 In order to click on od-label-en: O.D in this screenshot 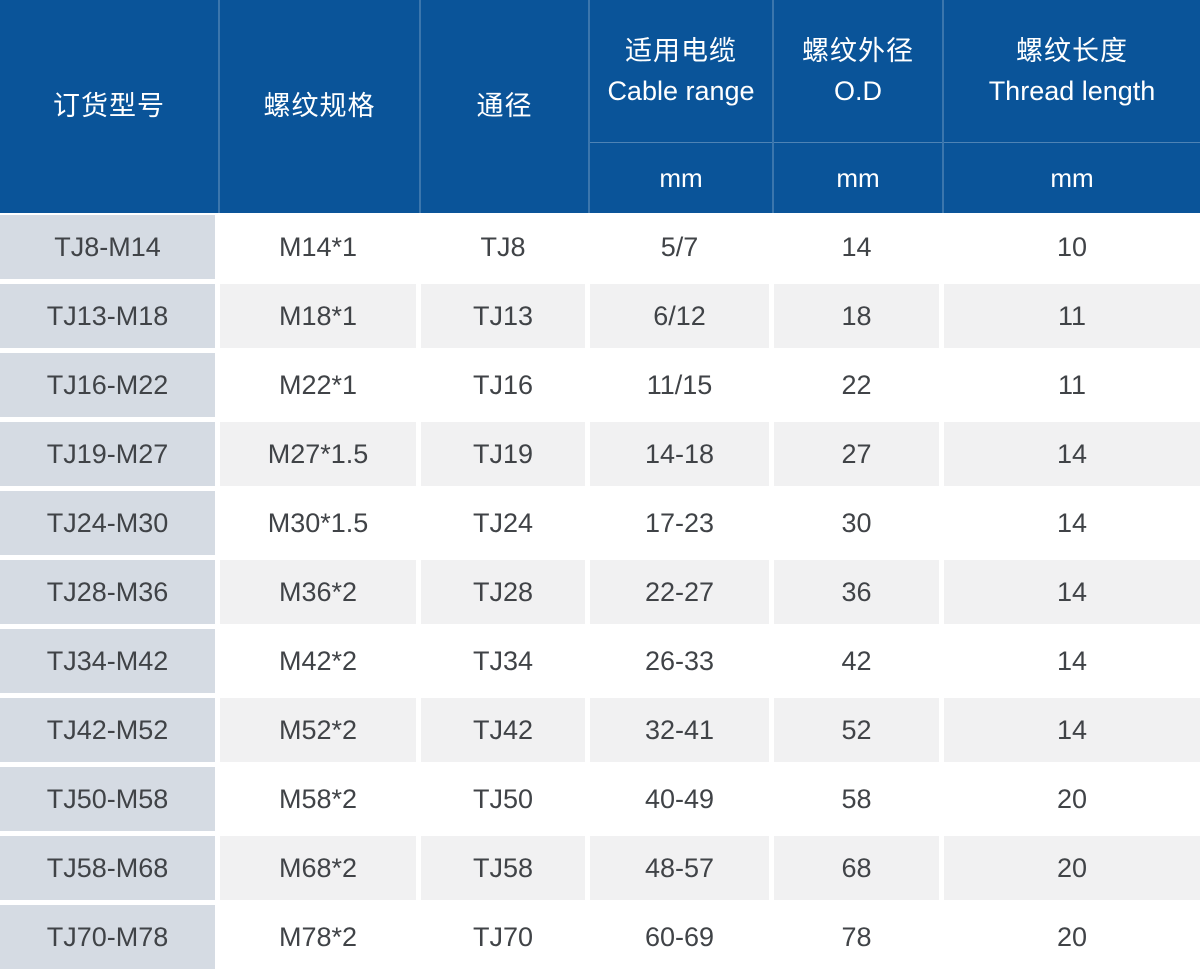, I will do `click(857, 91)`.